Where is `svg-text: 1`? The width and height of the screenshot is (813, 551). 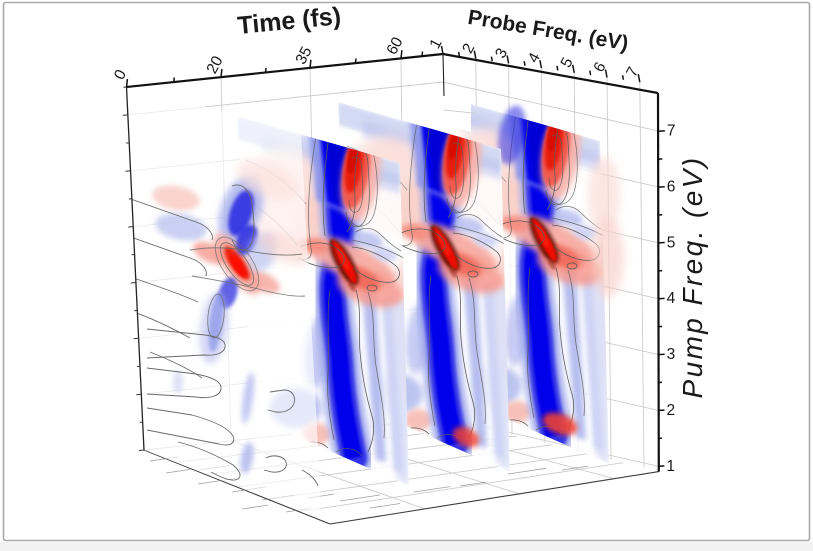 svg-text: 1 is located at coordinates (670, 466).